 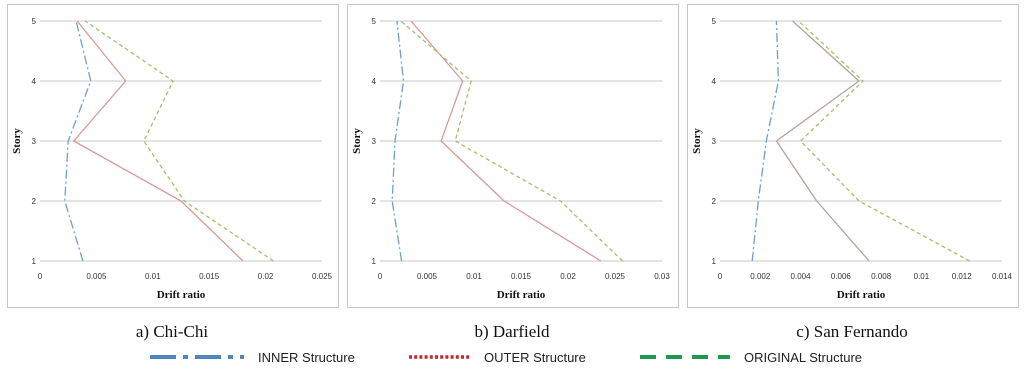 What do you see at coordinates (535, 357) in the screenshot?
I see `legend-label-outer: OUTER Structure` at bounding box center [535, 357].